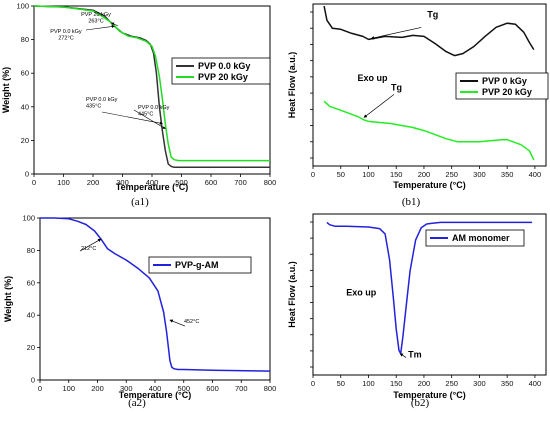 Image resolution: width=550 pixels, height=425 pixels. Describe the element at coordinates (420, 403) in the screenshot. I see `panel-caption: (b2)` at that location.